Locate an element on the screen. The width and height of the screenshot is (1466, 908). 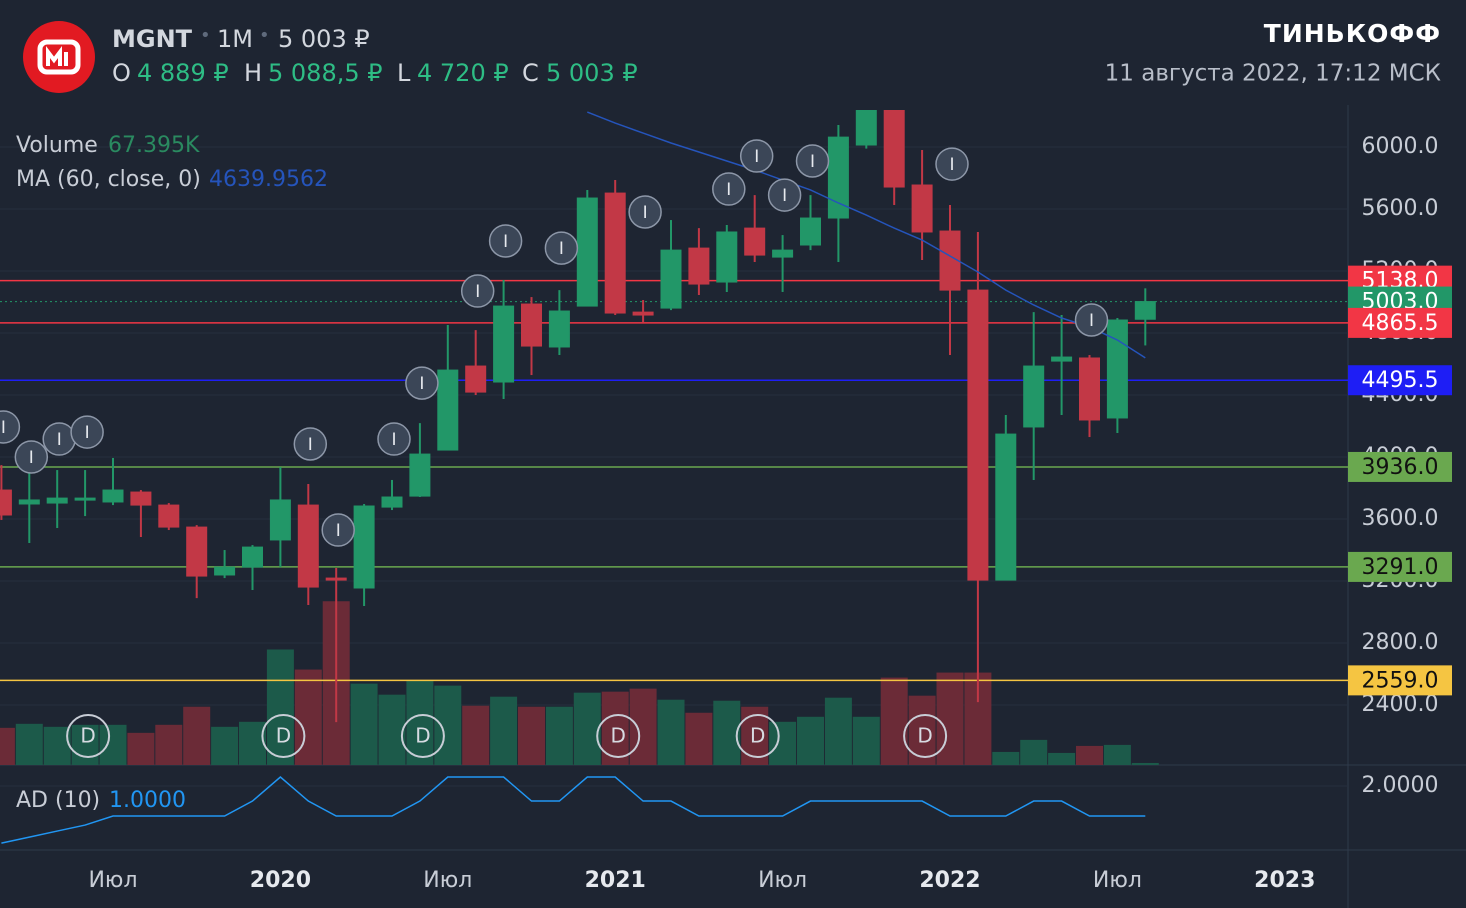
ohlc-value: 5 003 ₽ is located at coordinates (592, 73).